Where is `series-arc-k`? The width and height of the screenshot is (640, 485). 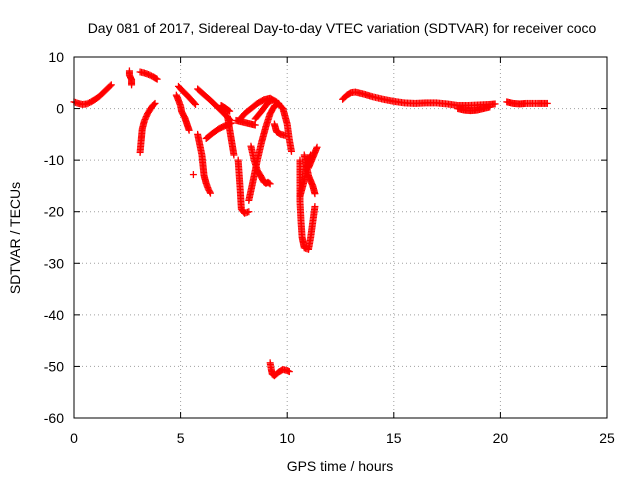
series-arc-k is located at coordinates (225, 108).